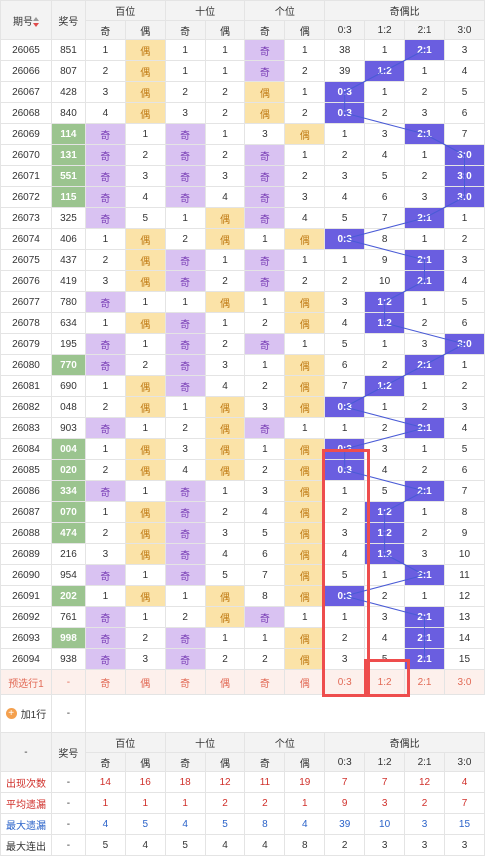 The width and height of the screenshot is (485, 857). What do you see at coordinates (424, 682) in the screenshot?
I see `preselect-cell: 2:1` at bounding box center [424, 682].